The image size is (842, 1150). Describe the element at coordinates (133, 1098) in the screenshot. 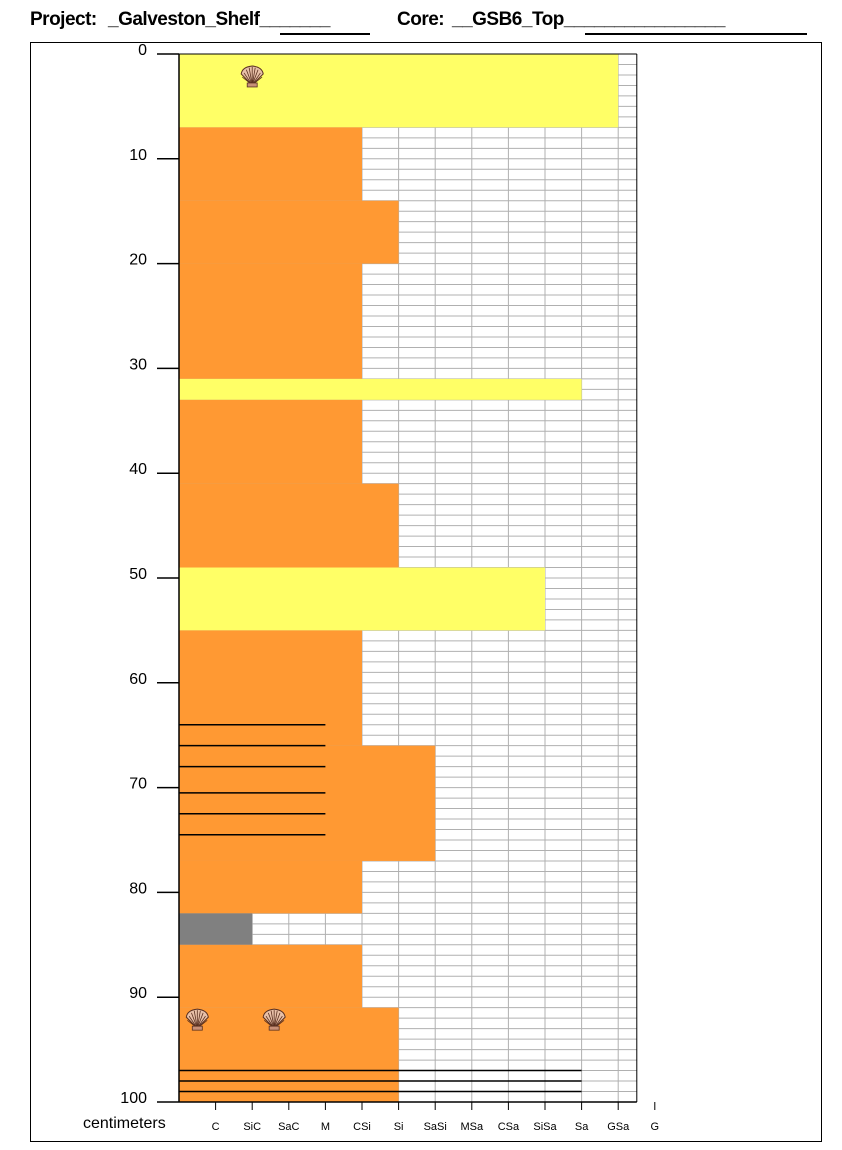

I see `depth-tick-label-100: 100` at that location.